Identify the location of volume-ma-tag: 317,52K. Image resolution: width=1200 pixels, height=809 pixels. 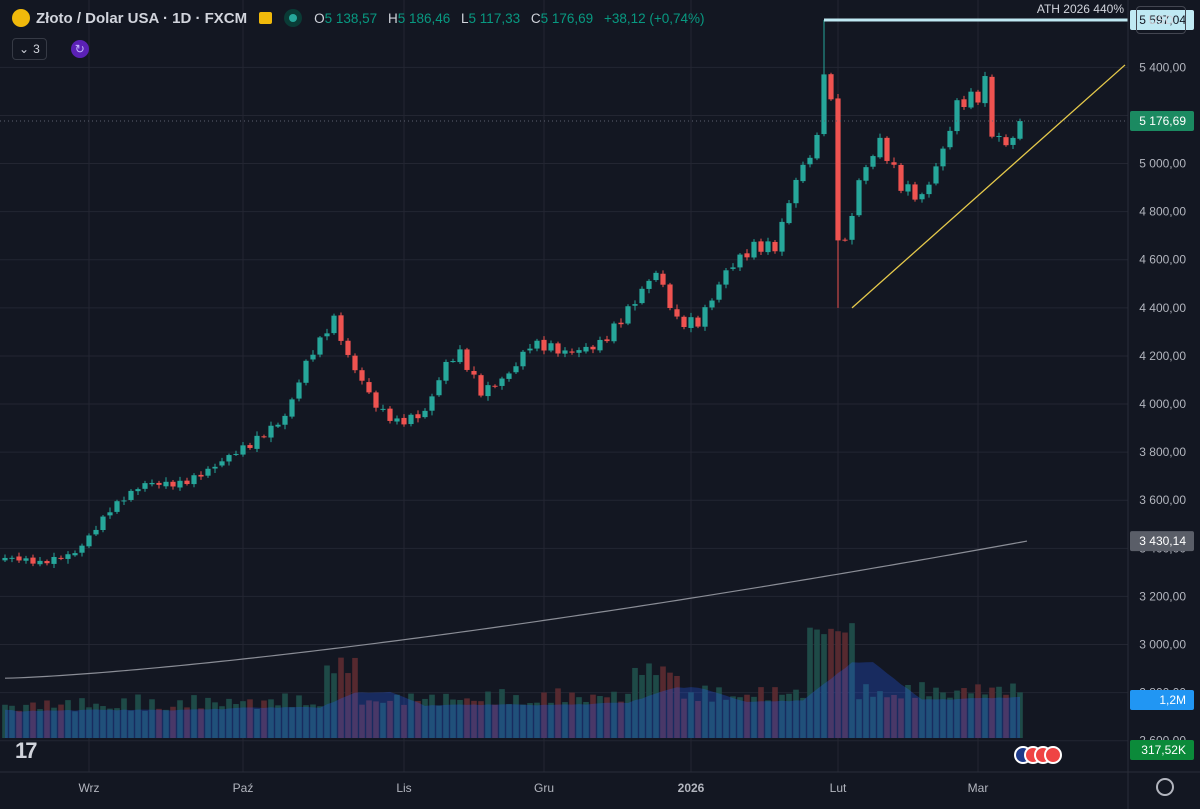
(1163, 750).